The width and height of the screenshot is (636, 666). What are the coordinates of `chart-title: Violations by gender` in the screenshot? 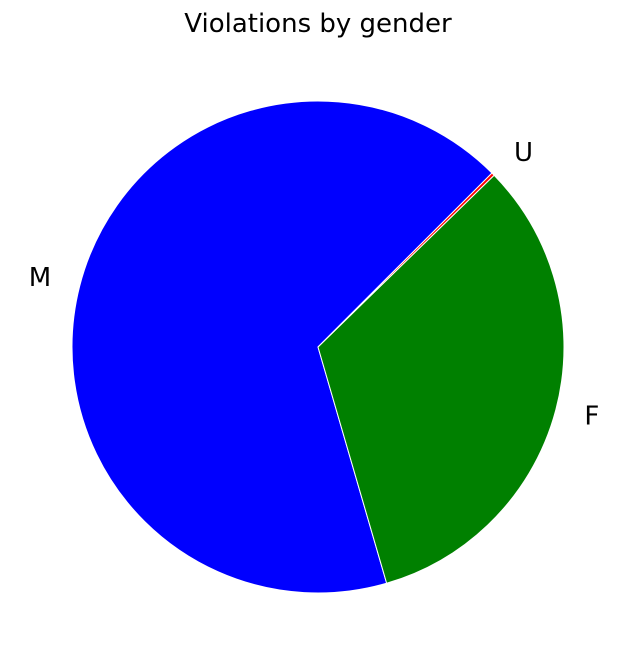 It's located at (318, 24).